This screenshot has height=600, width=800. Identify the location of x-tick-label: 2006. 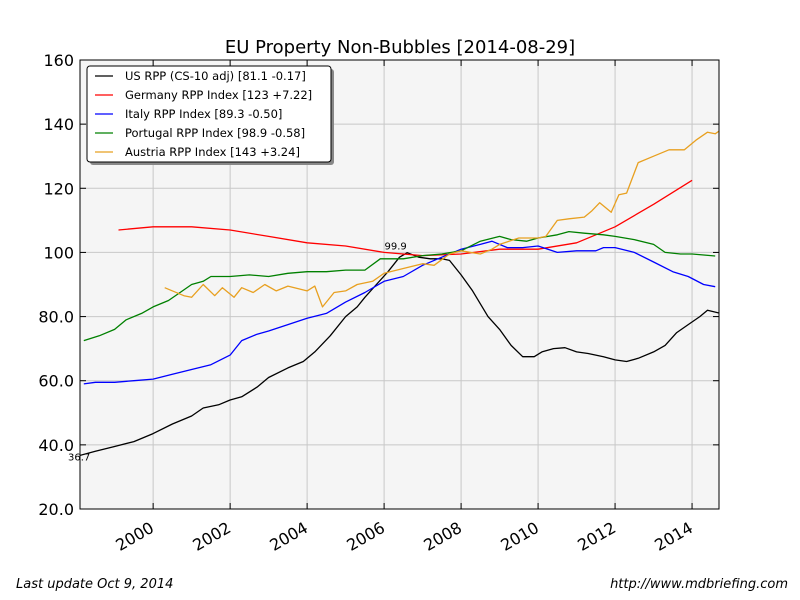
(365, 536).